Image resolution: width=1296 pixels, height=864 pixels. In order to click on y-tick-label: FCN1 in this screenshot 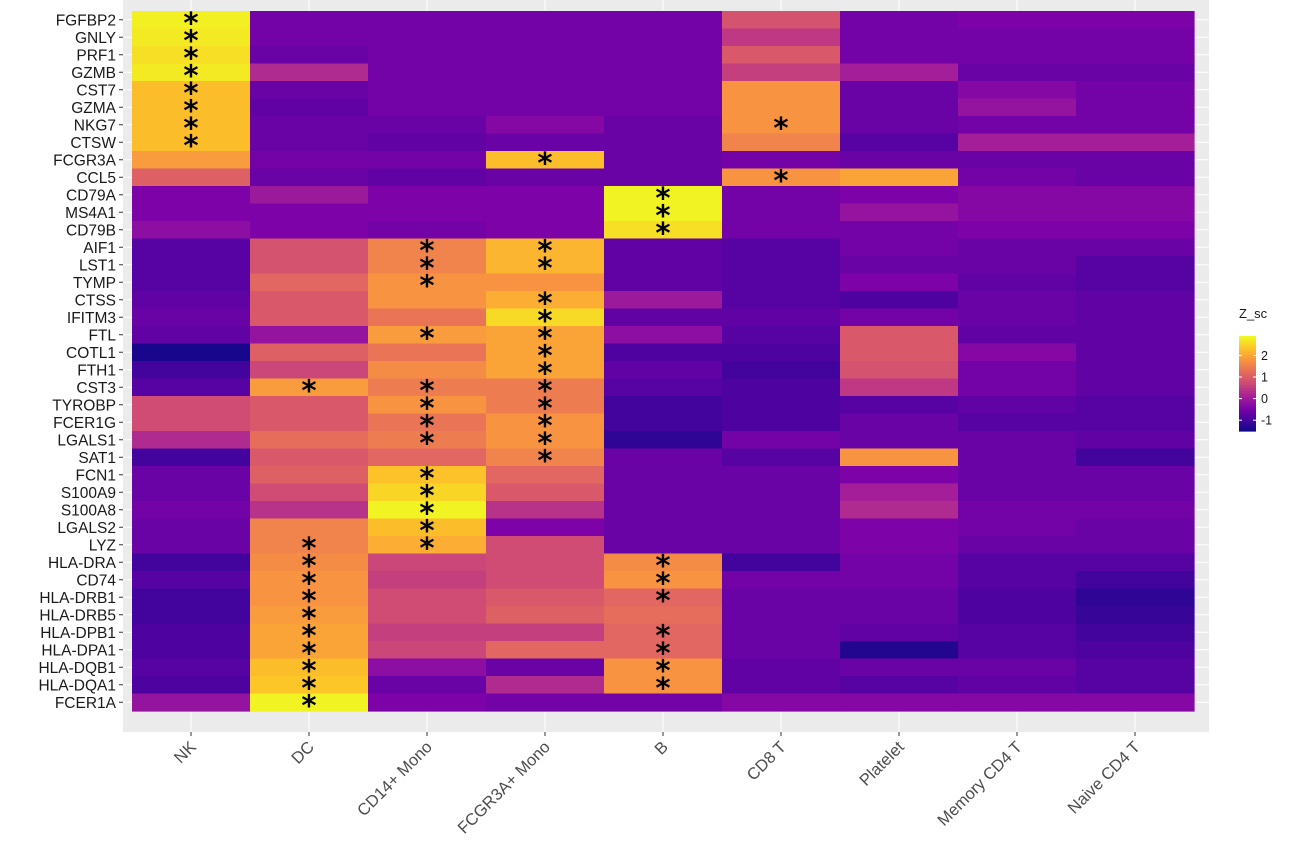, I will do `click(96, 475)`.